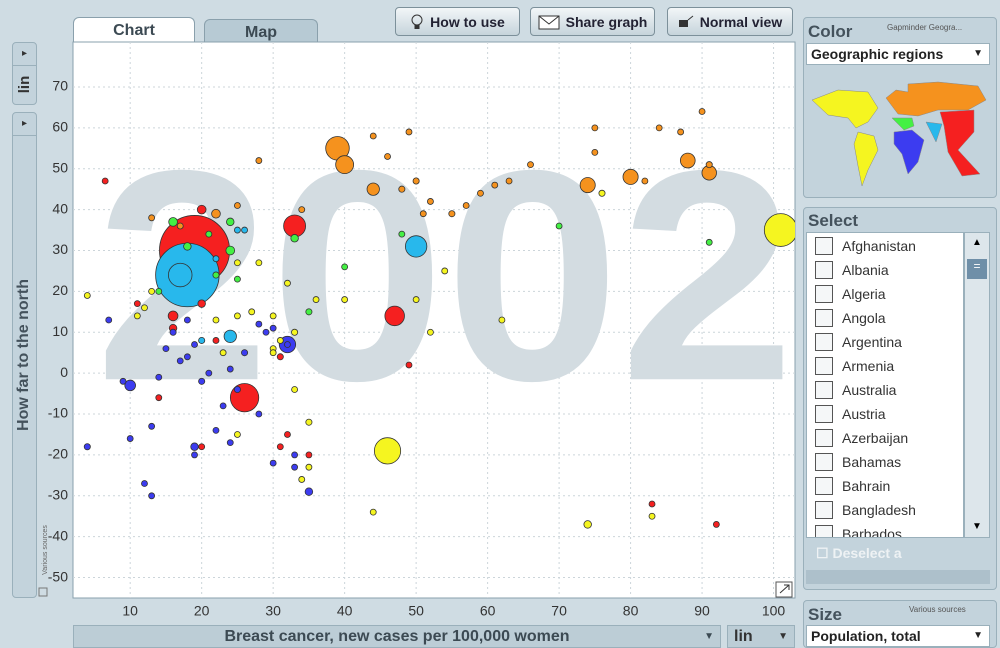 This screenshot has width=1000, height=648. I want to click on country-row: Angola, so click(885, 318).